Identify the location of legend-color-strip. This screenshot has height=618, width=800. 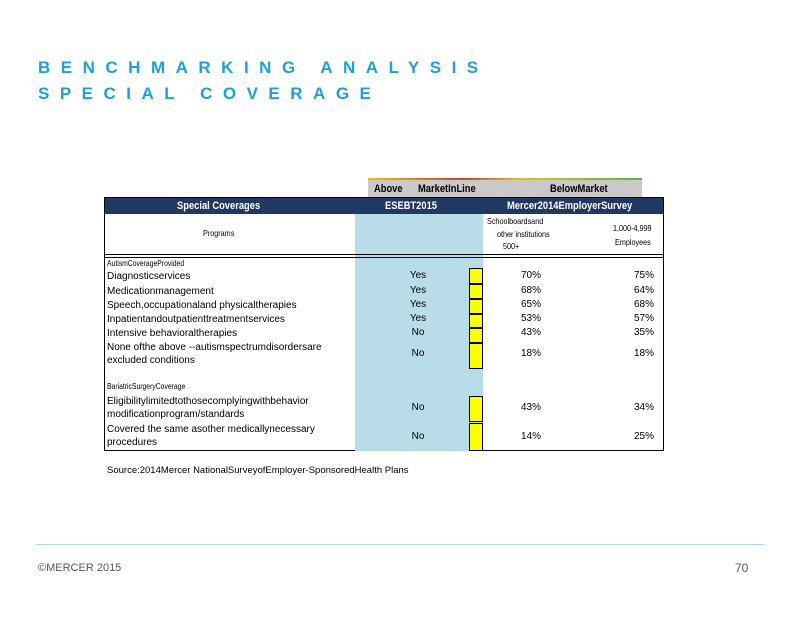
(505, 179).